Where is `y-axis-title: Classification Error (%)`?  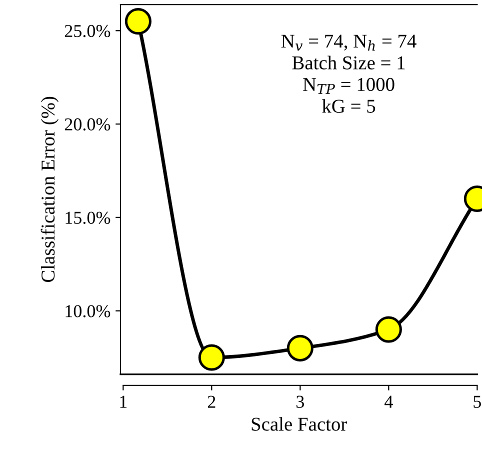
y-axis-title: Classification Error (%) is located at coordinates (49, 189).